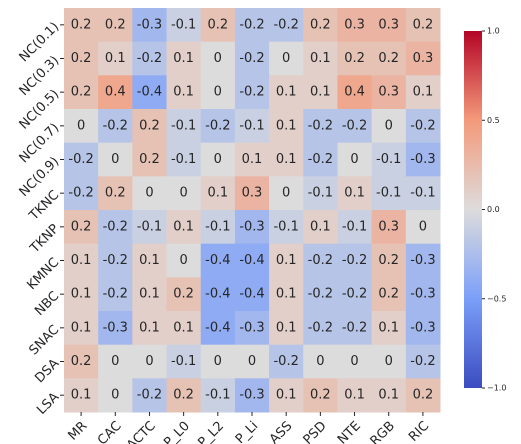 The image size is (521, 444). What do you see at coordinates (493, 31) in the screenshot?
I see `colorbar-tick-label: 1.0` at bounding box center [493, 31].